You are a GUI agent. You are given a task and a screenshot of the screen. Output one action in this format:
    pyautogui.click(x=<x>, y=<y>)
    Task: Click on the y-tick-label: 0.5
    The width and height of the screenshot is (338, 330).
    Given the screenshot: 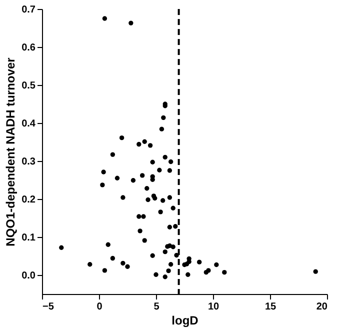 What is the action you would take?
    pyautogui.click(x=29, y=86)
    